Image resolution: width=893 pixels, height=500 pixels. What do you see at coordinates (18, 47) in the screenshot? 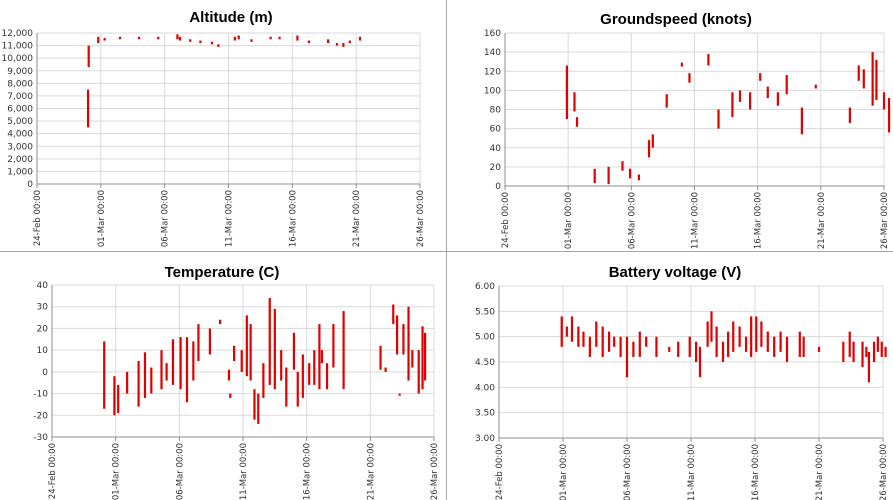
I see `altitude-ytick-label: 11,000` at bounding box center [18, 47].